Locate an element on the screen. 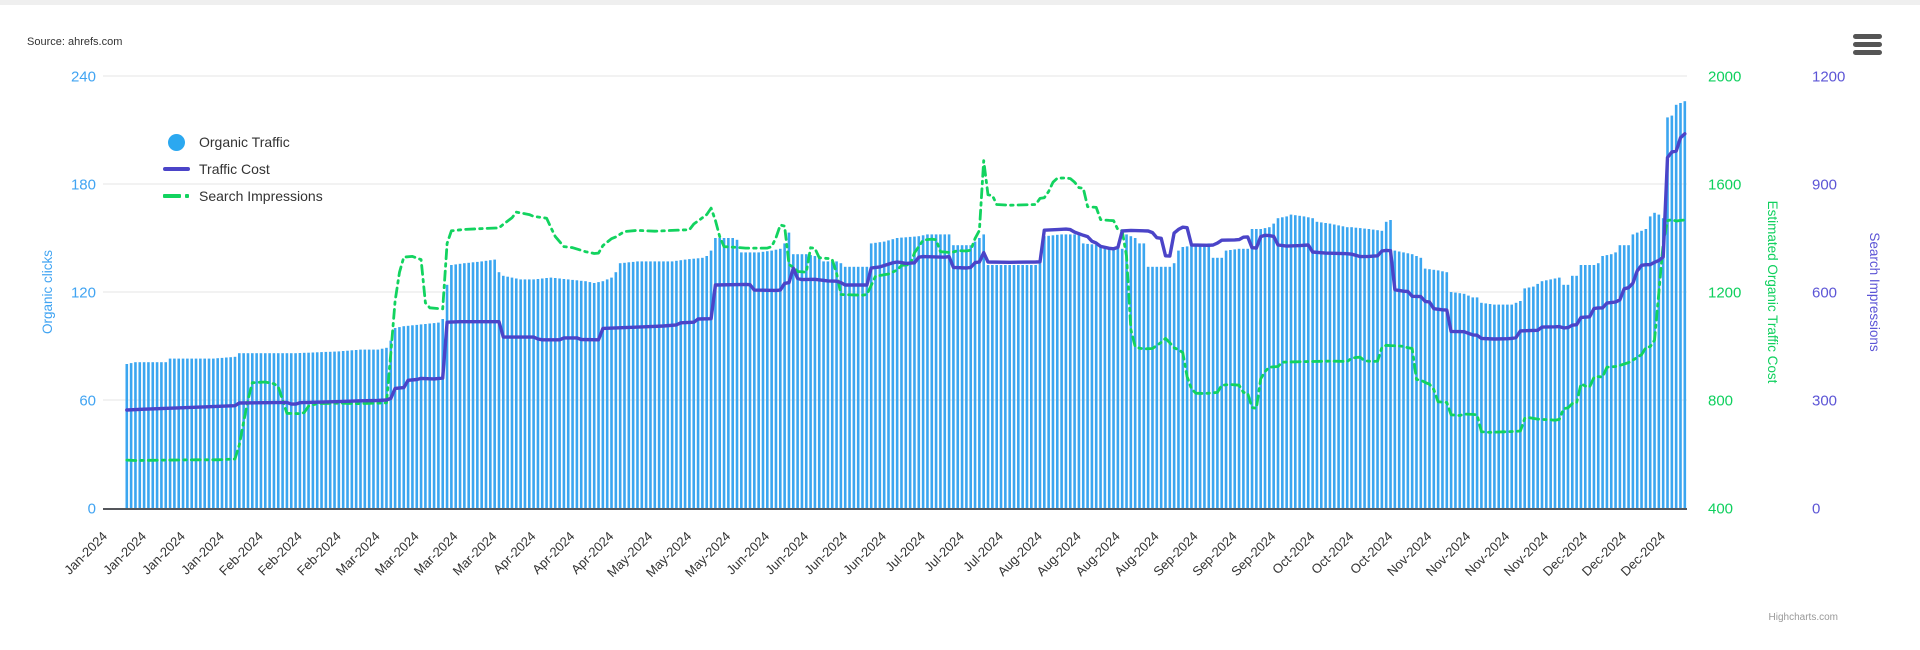 The image size is (1920, 650). y-axis-left-tick-label: 0 is located at coordinates (92, 508).